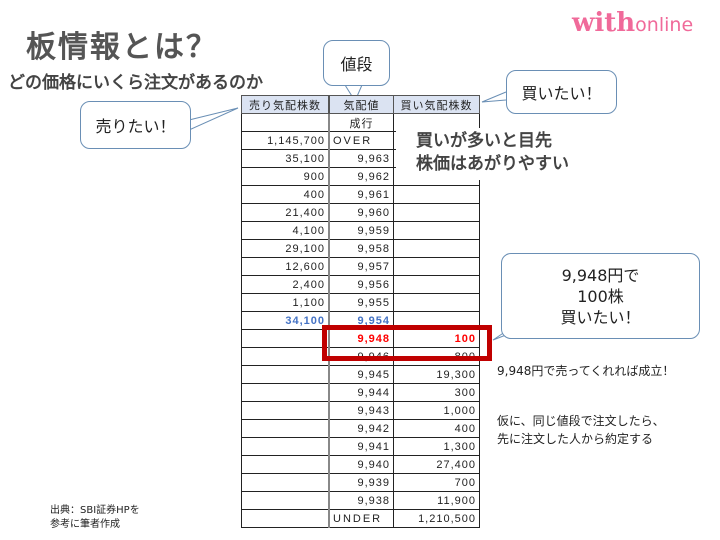  What do you see at coordinates (285, 302) in the screenshot?
I see `table-cell: 1,100` at bounding box center [285, 302].